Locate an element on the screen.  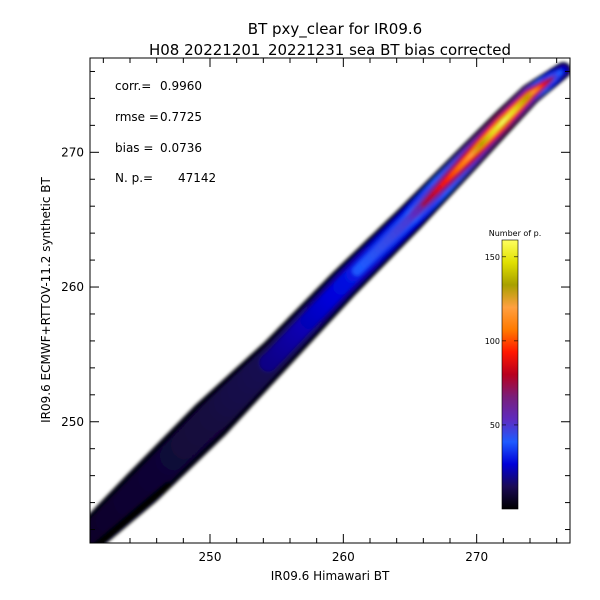
x-tick-label: 270 is located at coordinates (476, 557).